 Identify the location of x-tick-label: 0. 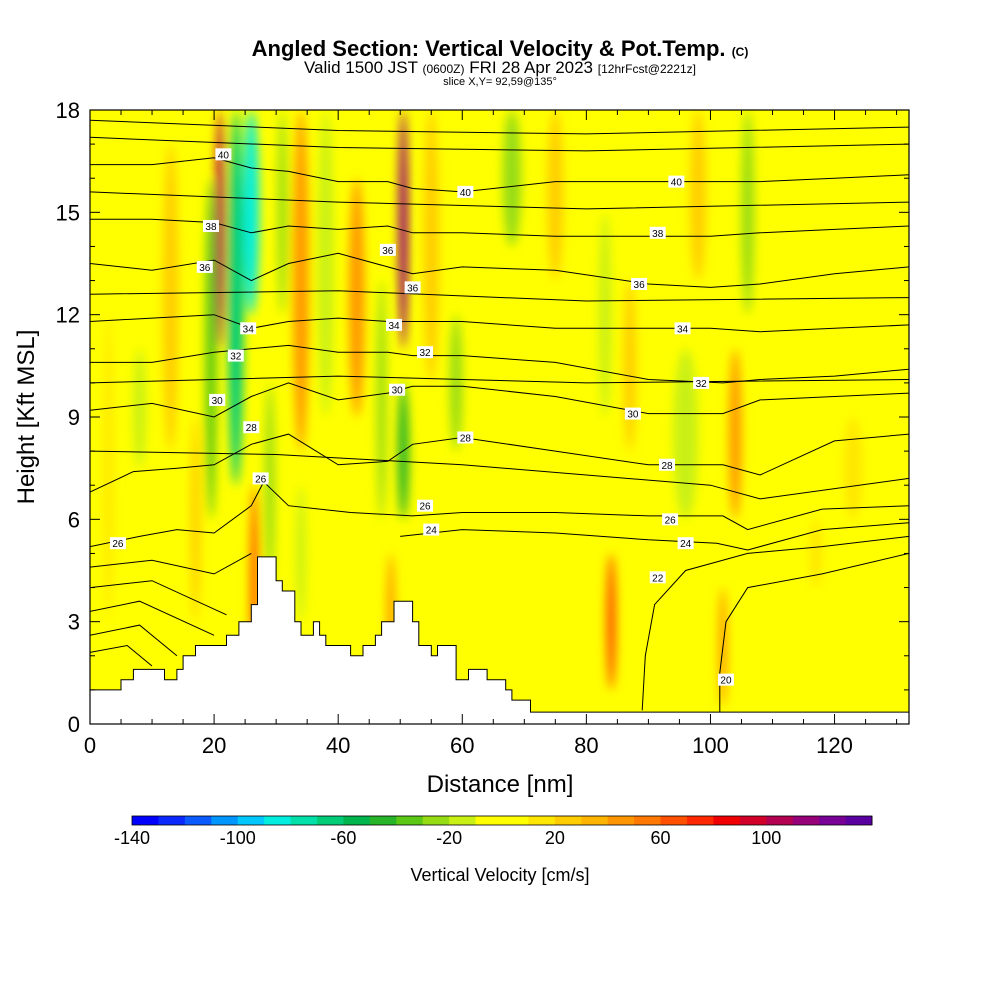
(90, 745).